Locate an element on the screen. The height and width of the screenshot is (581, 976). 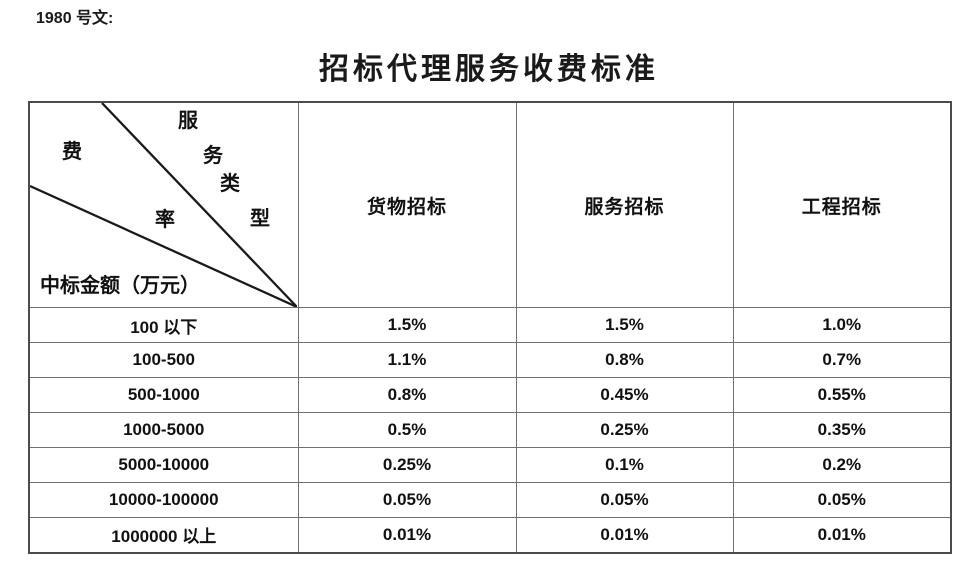
fee-rate-cell: 1.1% is located at coordinates (407, 360).